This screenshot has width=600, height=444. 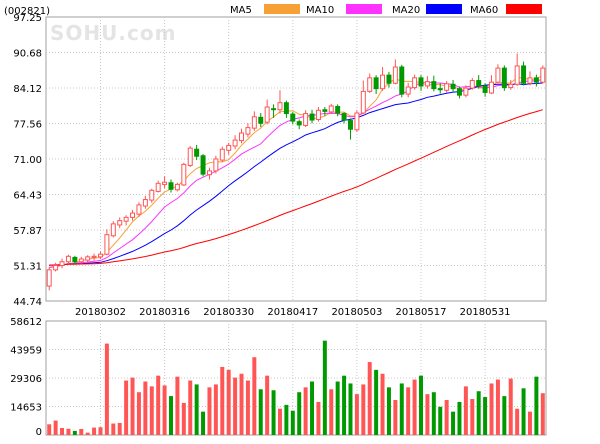 I want to click on price-tick-label: 97.25, so click(x=27, y=18).